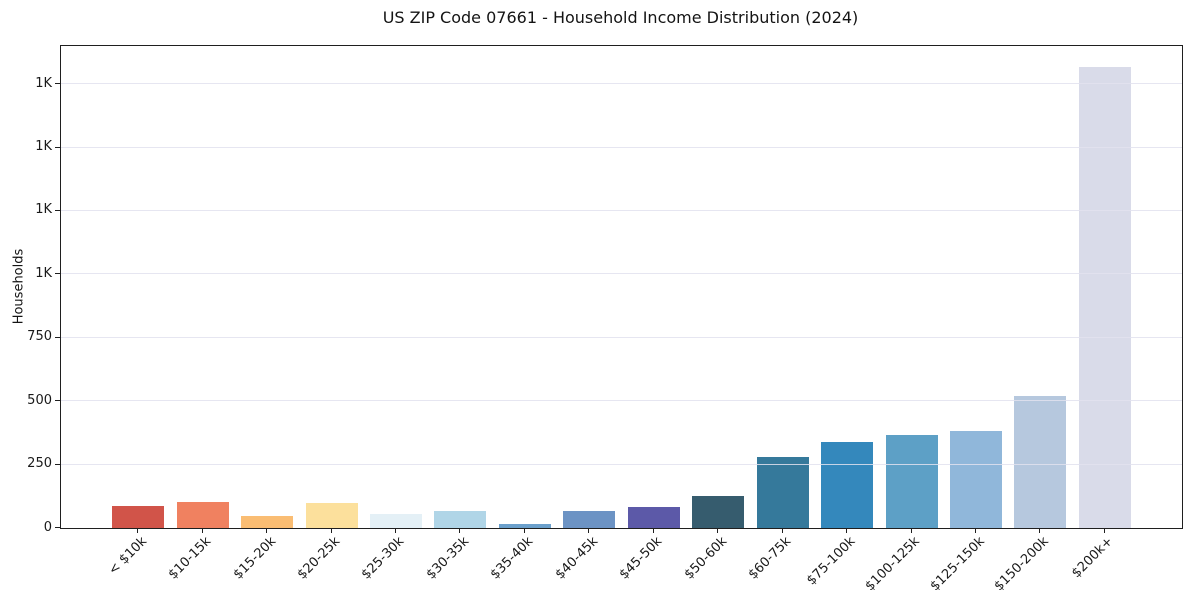  I want to click on x-tick-label: $200k+, so click(1093, 558).